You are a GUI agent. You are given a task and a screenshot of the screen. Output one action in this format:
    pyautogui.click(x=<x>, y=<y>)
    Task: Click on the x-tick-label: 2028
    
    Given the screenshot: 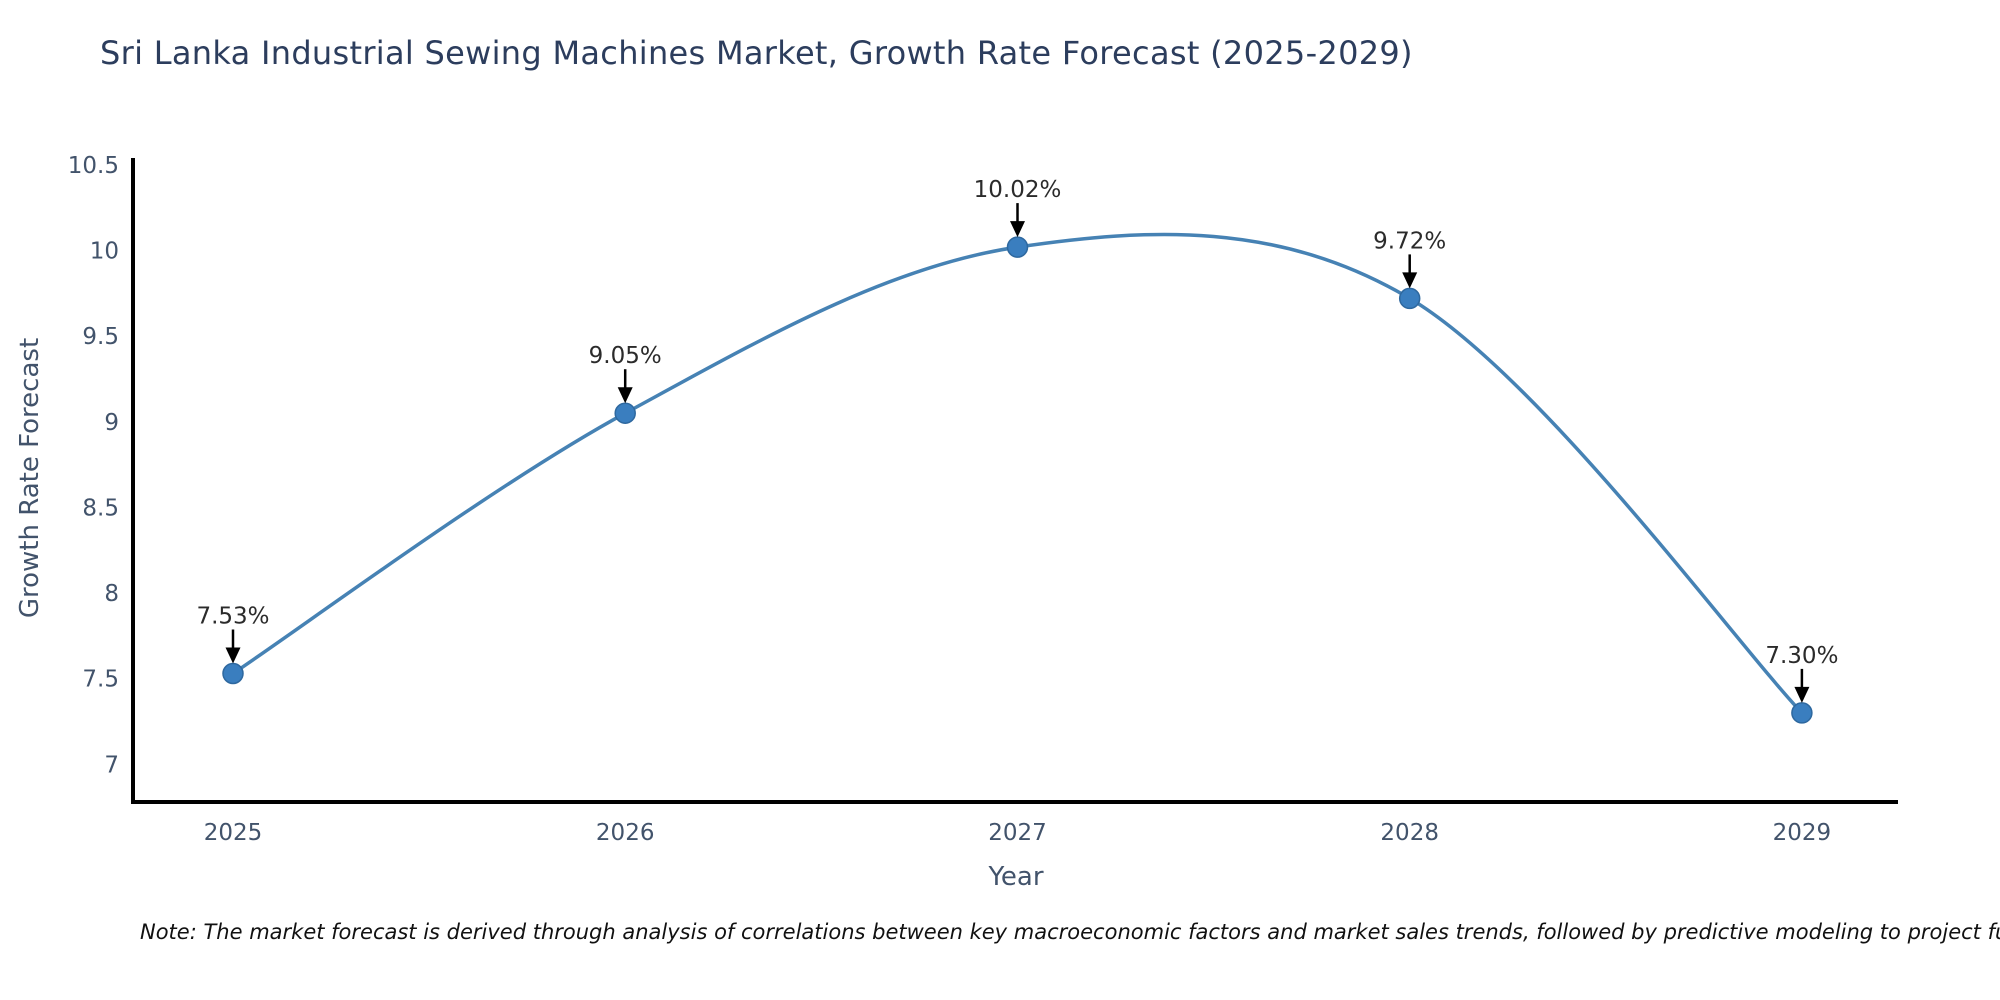 What is the action you would take?
    pyautogui.click(x=1409, y=833)
    